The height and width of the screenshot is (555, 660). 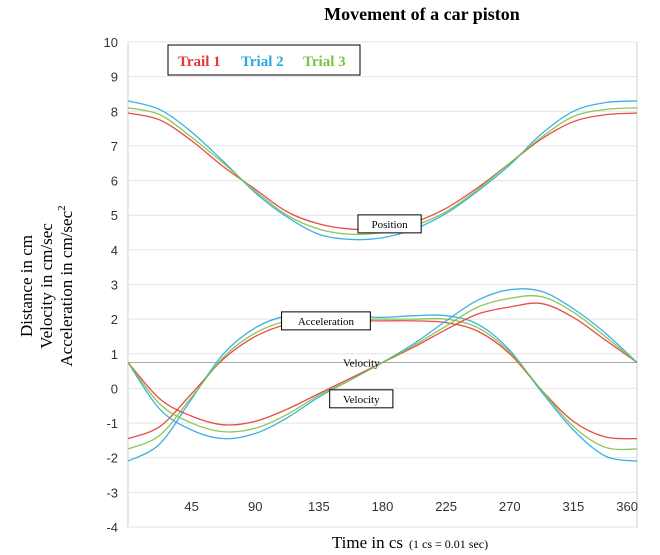 I want to click on x-tick-label: 270, so click(x=510, y=506).